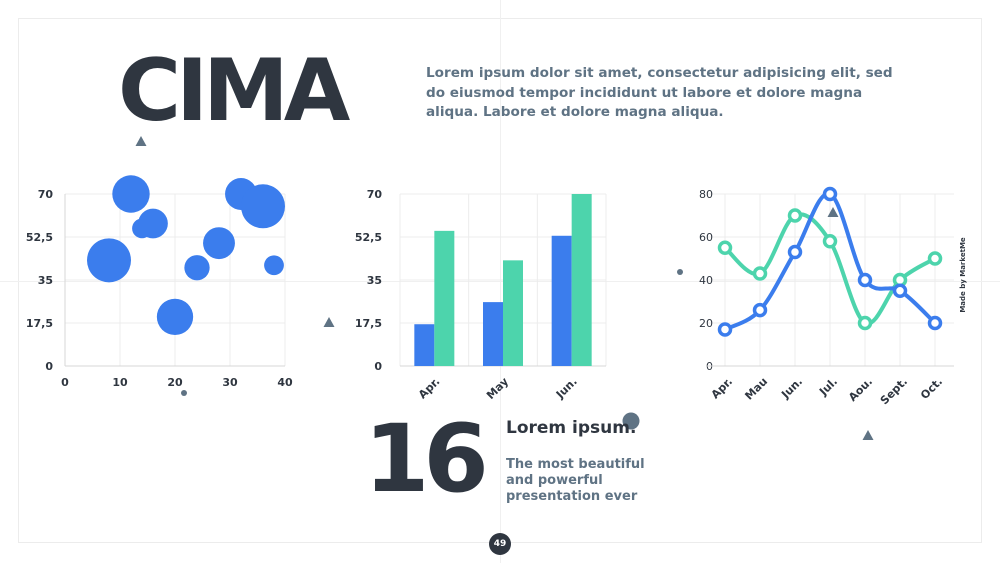 This screenshot has width=1000, height=563. What do you see at coordinates (65, 382) in the screenshot?
I see `bubble-x-tick-label: 0` at bounding box center [65, 382].